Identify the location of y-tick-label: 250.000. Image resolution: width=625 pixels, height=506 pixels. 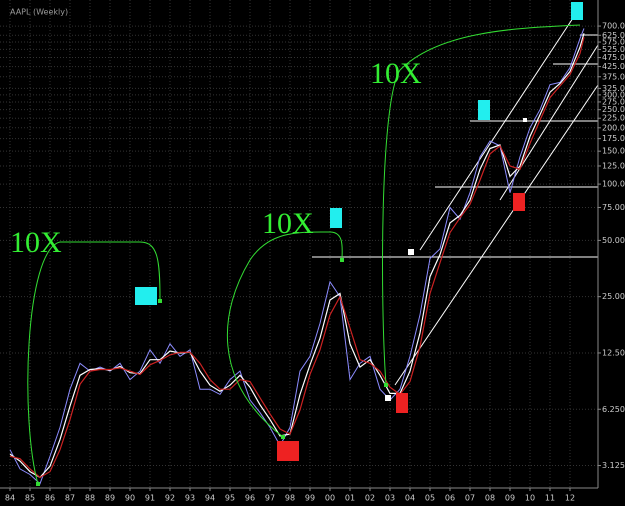
(613, 109).